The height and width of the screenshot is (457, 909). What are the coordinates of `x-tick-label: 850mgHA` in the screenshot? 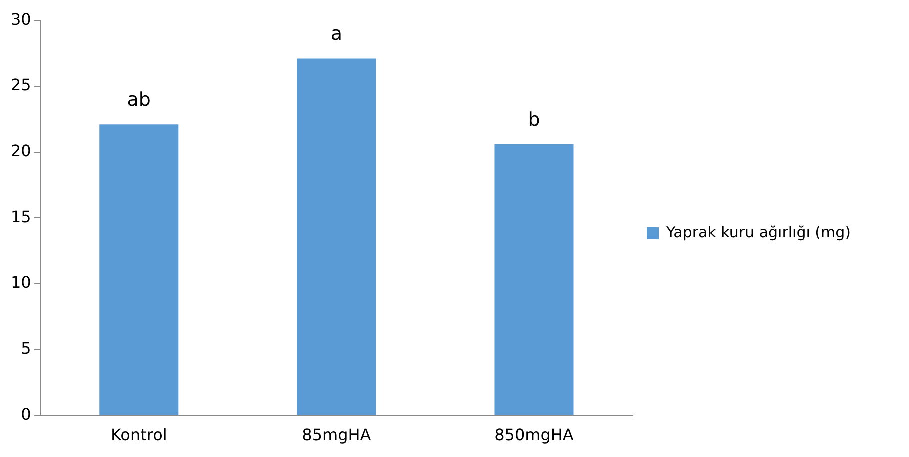 It's located at (534, 435).